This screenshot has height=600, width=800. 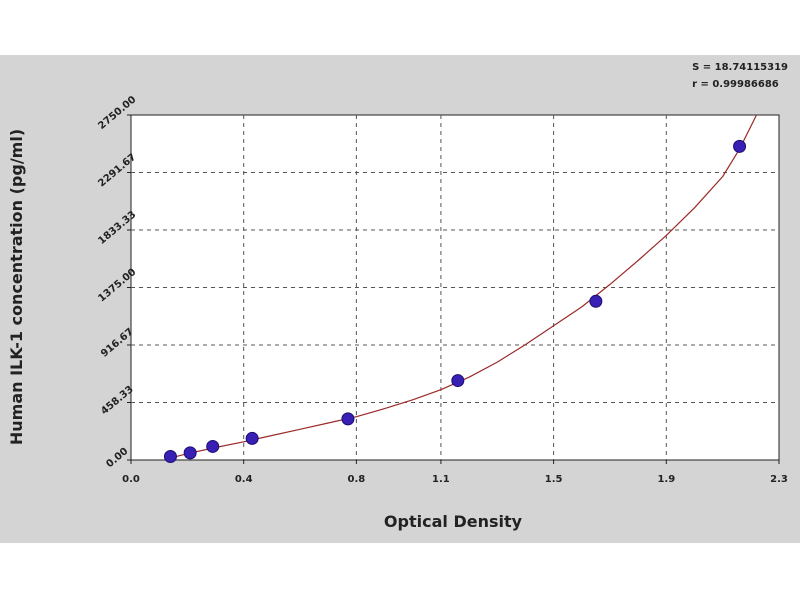 I want to click on x-tick-label: 0.0, so click(x=131, y=479).